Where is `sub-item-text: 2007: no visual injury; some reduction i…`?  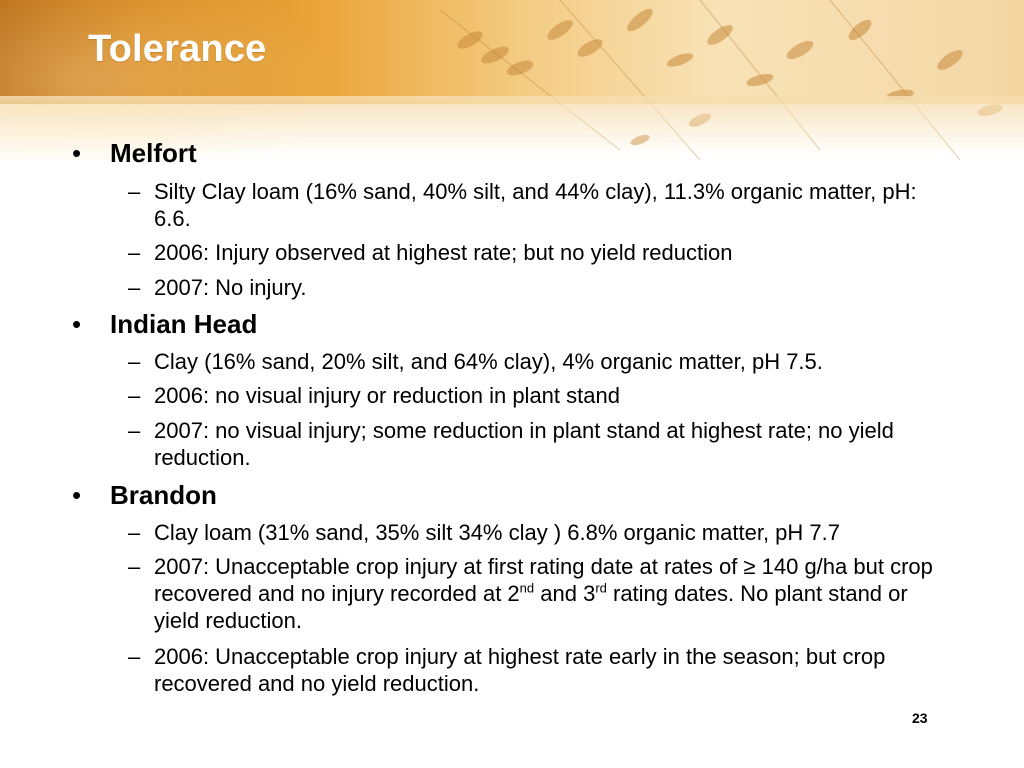
sub-item-text: 2007: no visual injury; some reduction i… is located at coordinates (524, 444).